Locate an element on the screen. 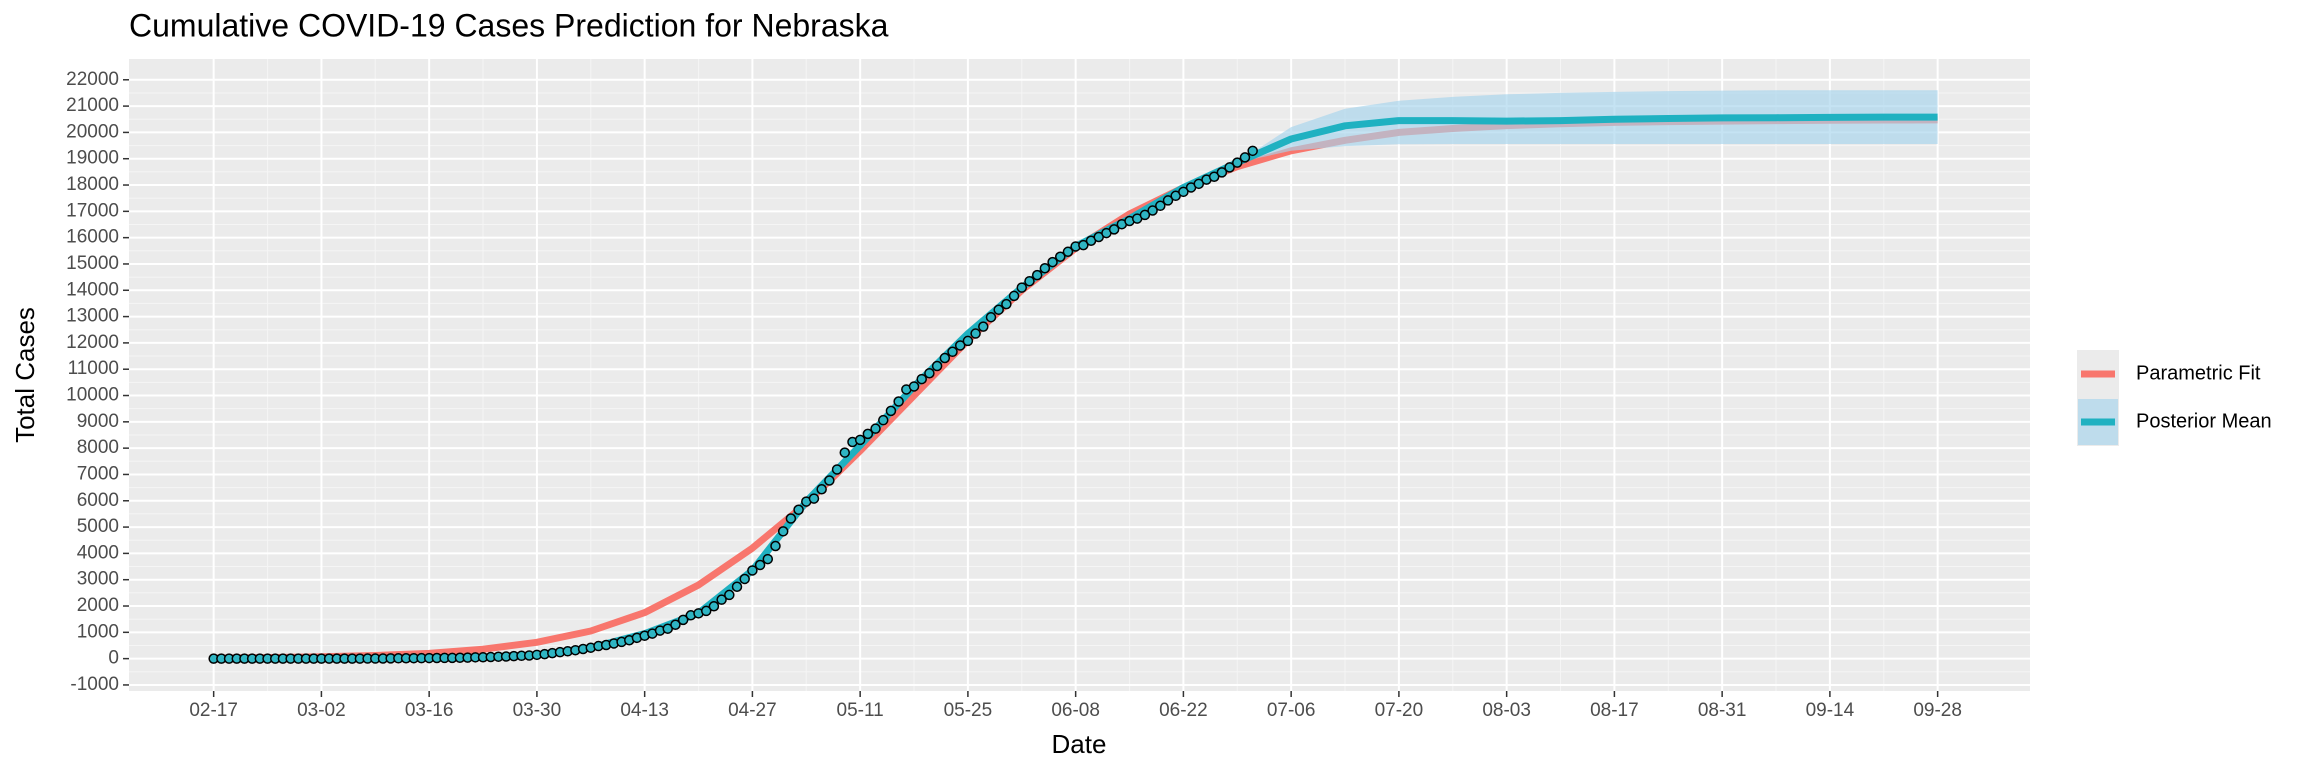 Image resolution: width=2304 pixels, height=768 pixels. y-tick-label: 11000 is located at coordinates (93, 368).